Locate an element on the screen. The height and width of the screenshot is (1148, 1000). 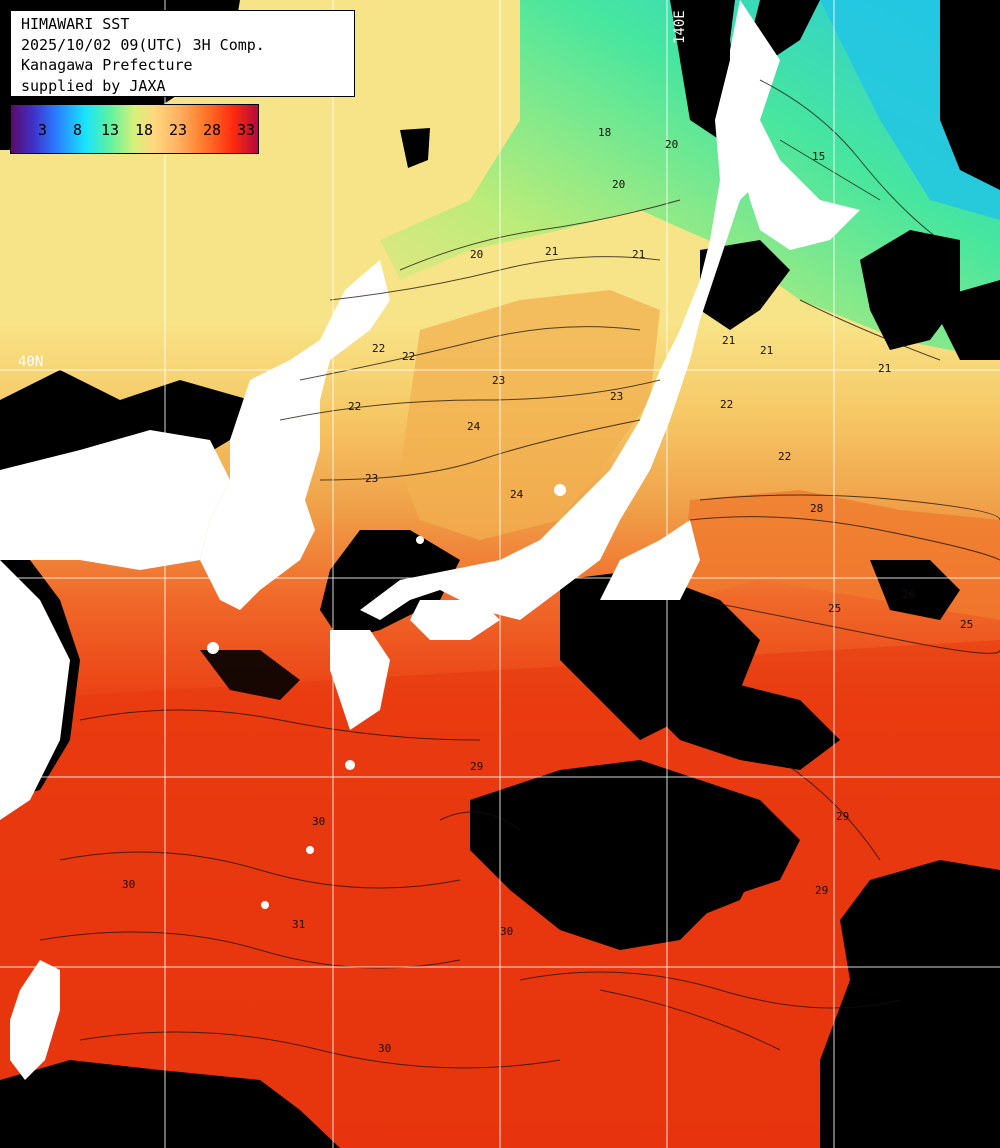
legend-label-28: 28 is located at coordinates (212, 130).